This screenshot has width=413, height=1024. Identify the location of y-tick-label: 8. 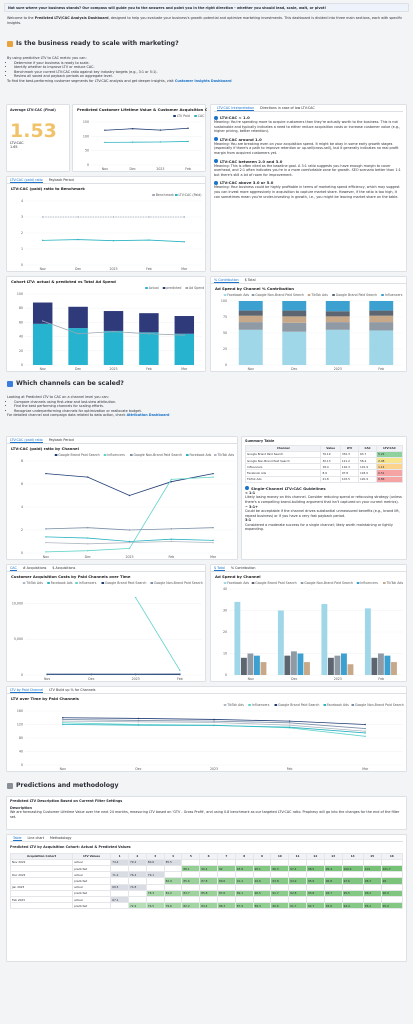
(22, 461).